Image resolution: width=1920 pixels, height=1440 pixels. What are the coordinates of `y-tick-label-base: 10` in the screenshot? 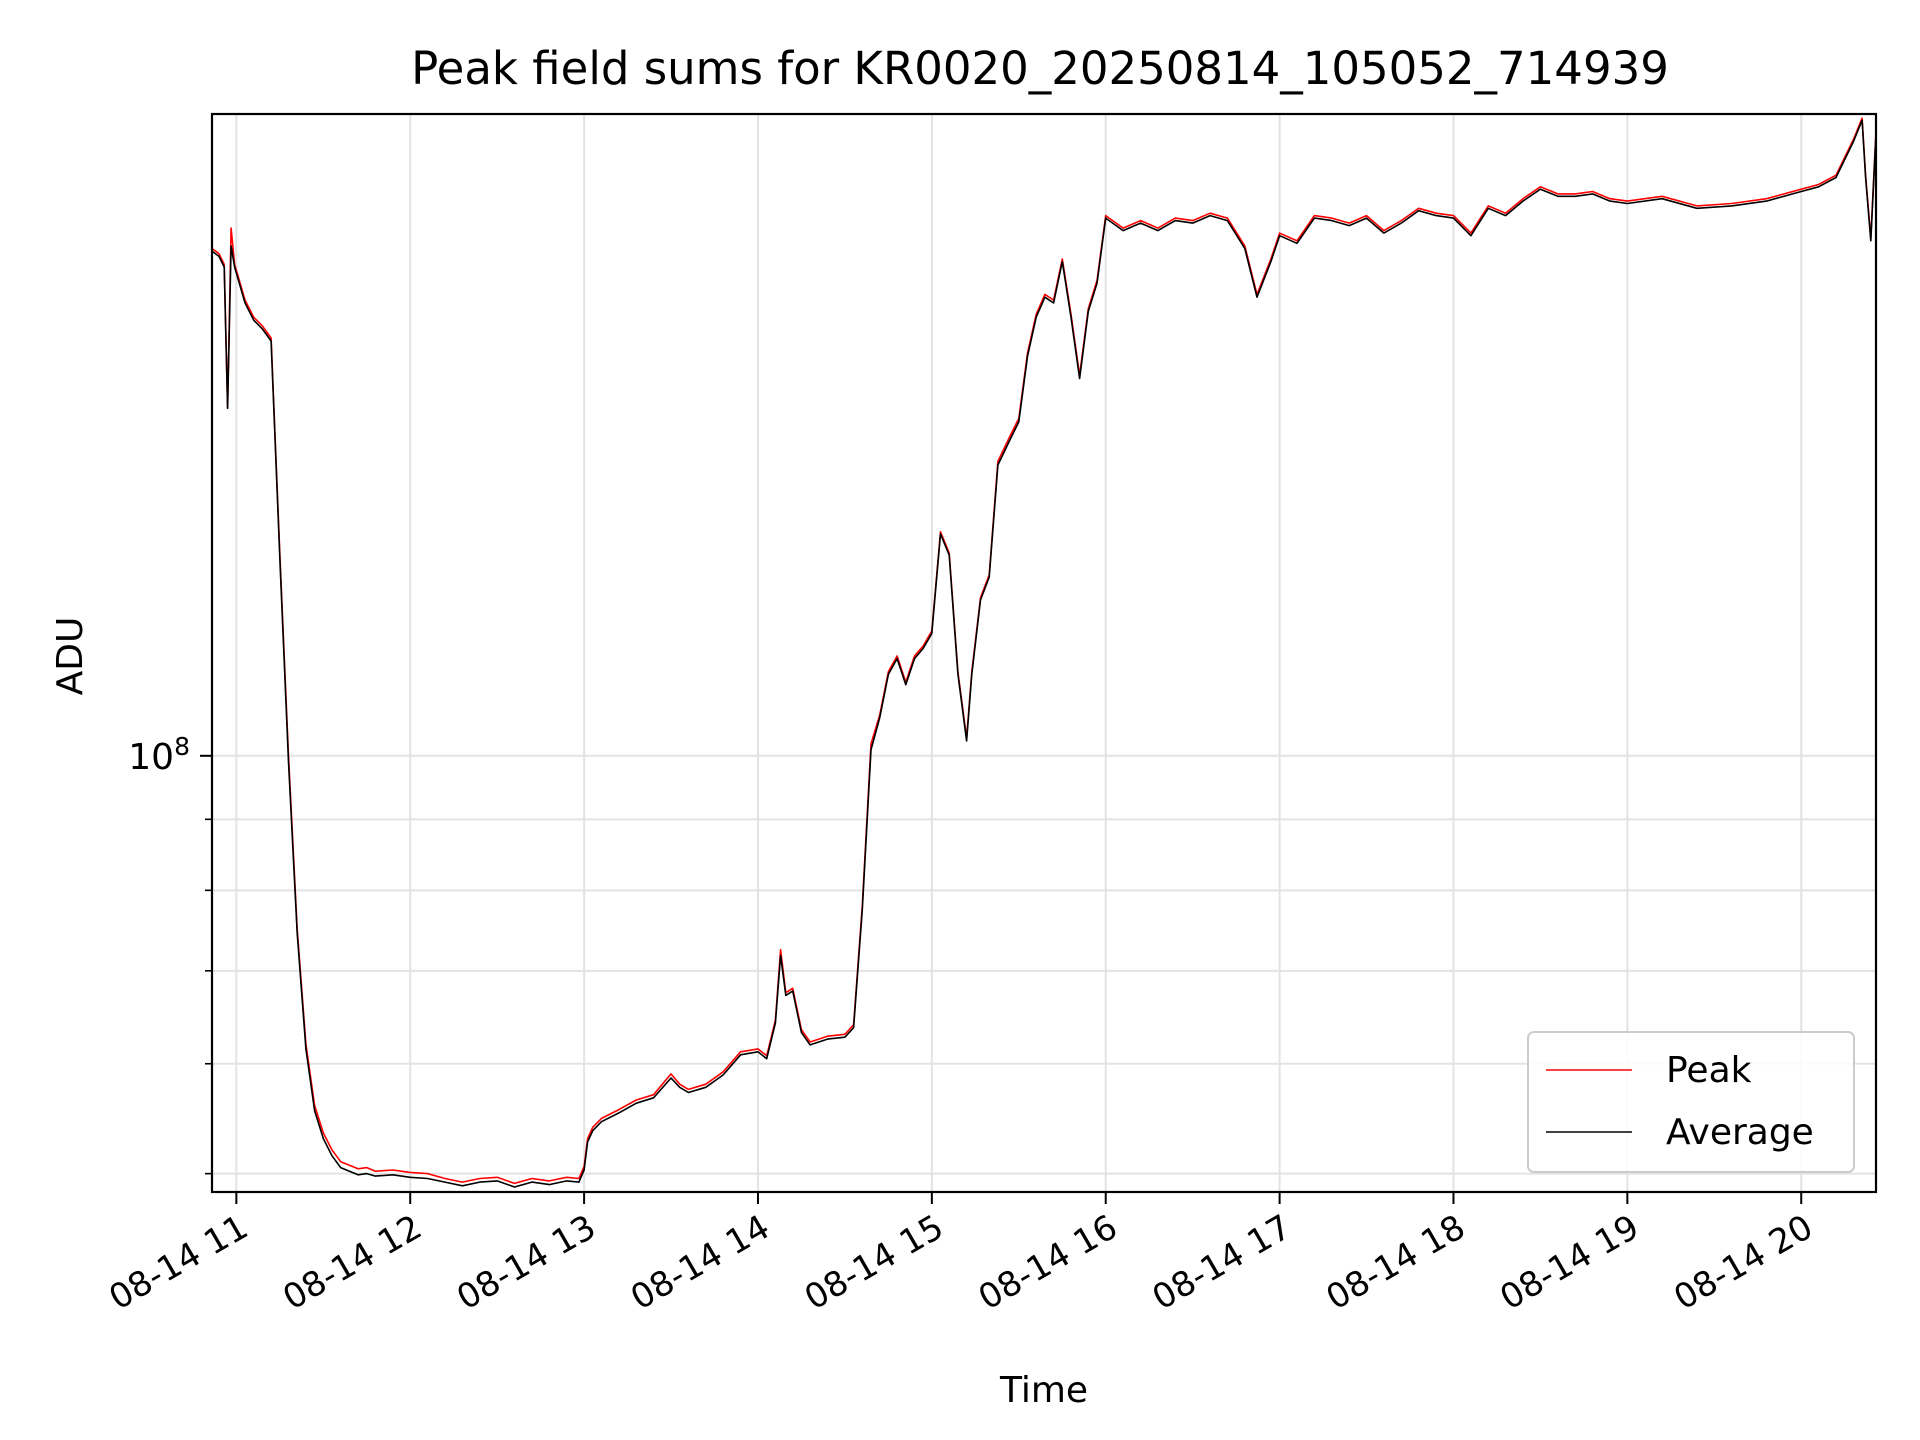 It's located at (151, 757).